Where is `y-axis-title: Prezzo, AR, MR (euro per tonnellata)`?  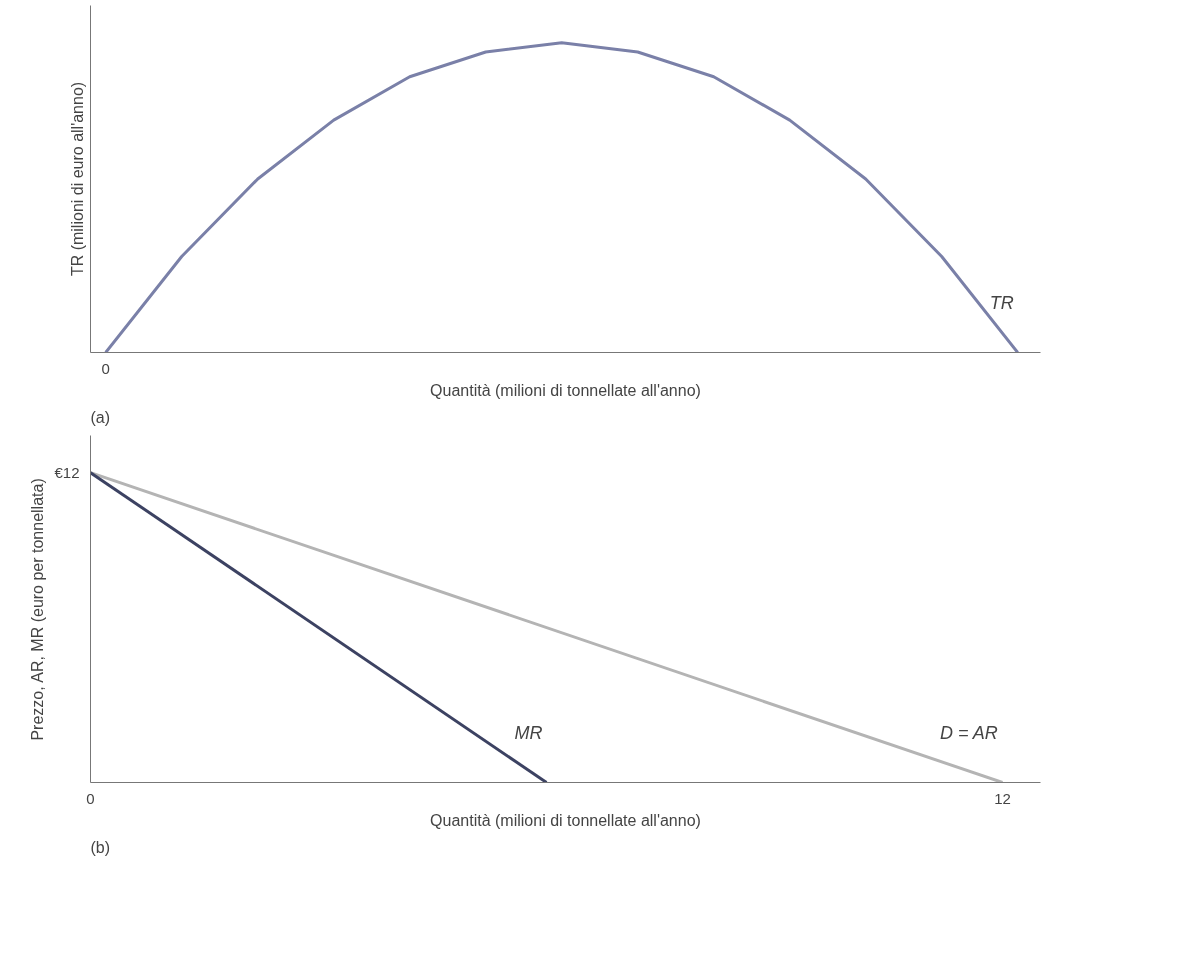 y-axis-title: Prezzo, AR, MR (euro per tonnellata) is located at coordinates (38, 609).